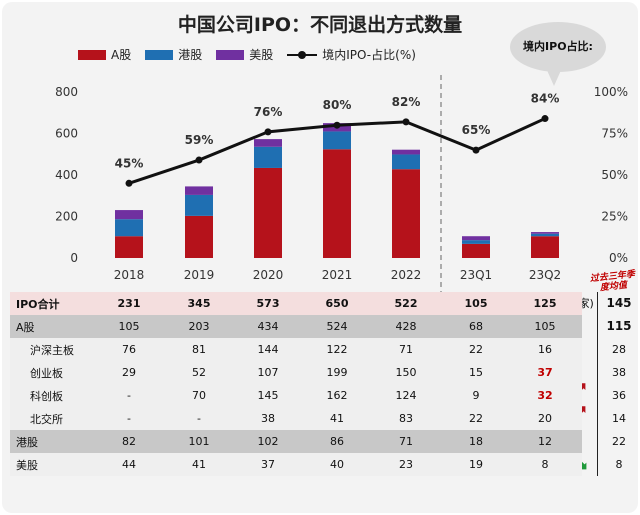  I want to click on table-cell: 16, so click(545, 349).